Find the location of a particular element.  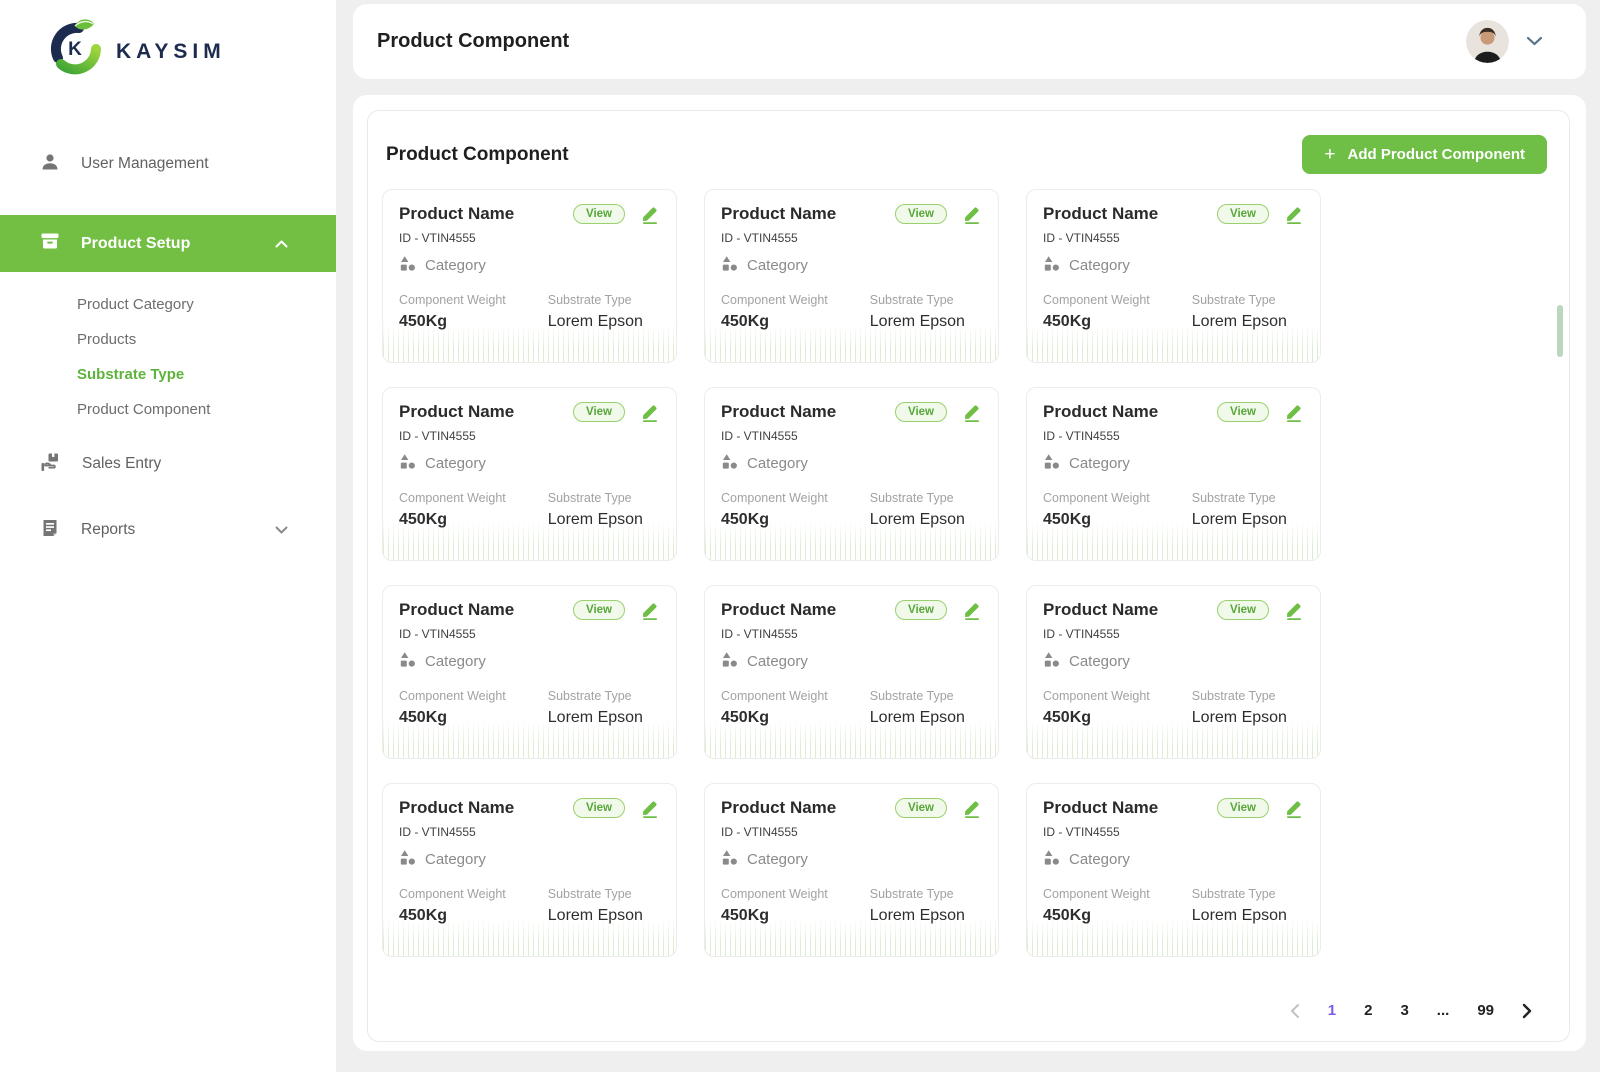

pagination-prev-icon is located at coordinates (1294, 1011).